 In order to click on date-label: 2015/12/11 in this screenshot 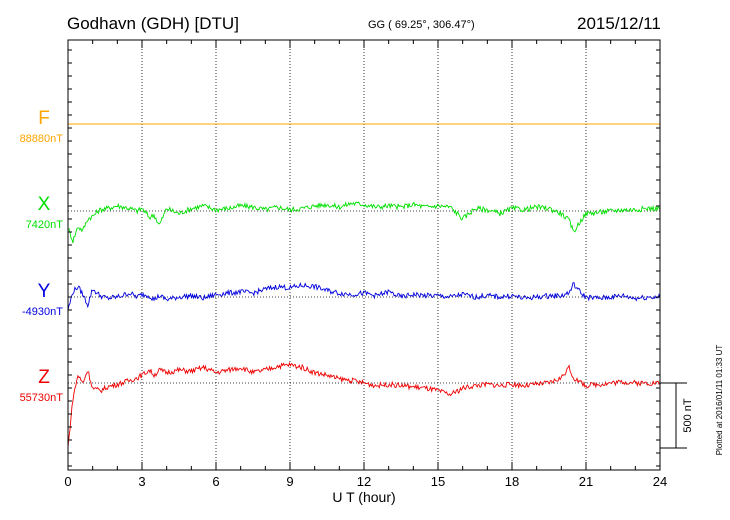, I will do `click(619, 23)`.